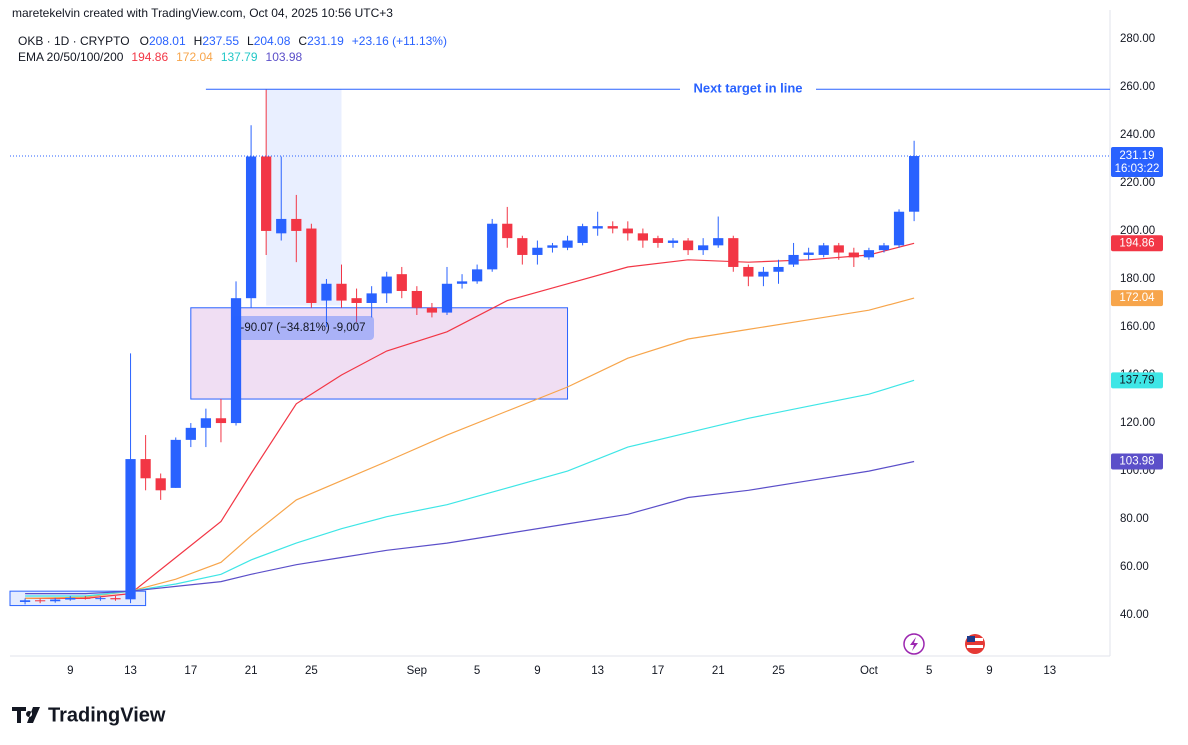 The image size is (1188, 745). Describe the element at coordinates (194, 57) in the screenshot. I see `ema-legend-value: 172.04` at that location.